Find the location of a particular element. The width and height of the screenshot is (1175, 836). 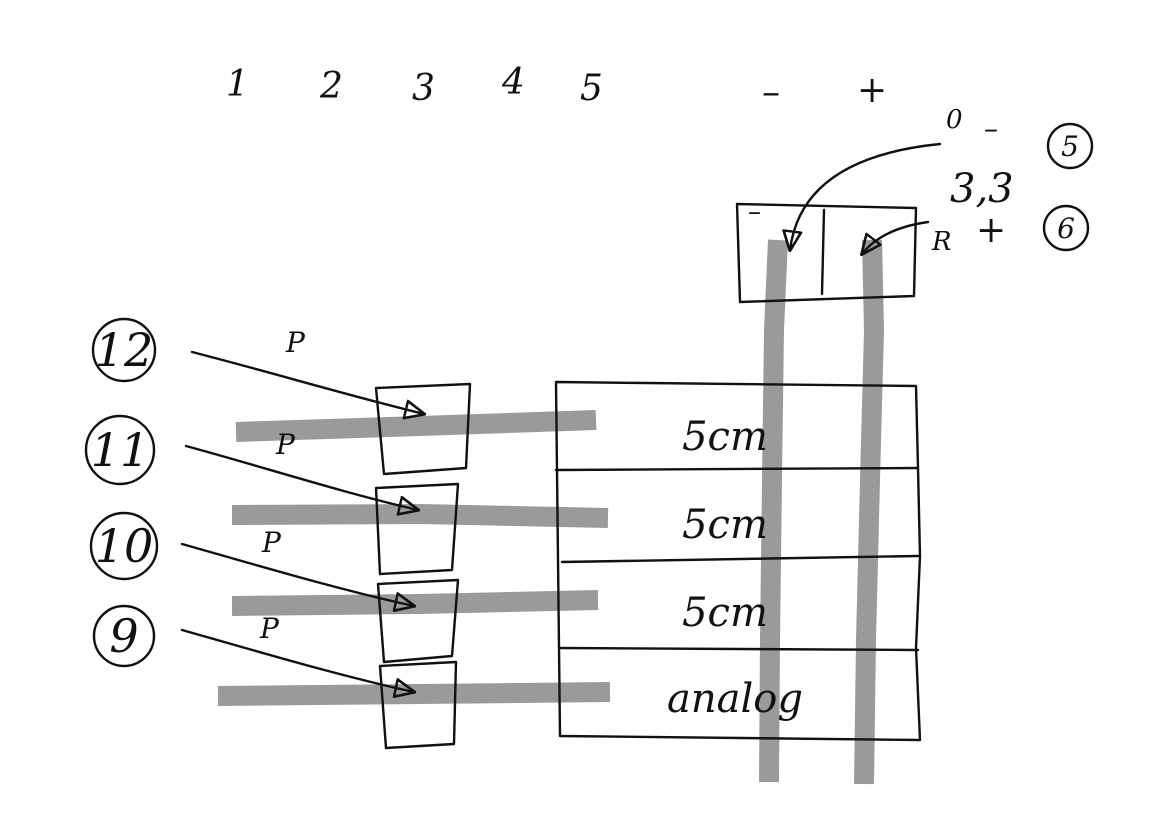

pin-11-circle is located at coordinates (120, 450).